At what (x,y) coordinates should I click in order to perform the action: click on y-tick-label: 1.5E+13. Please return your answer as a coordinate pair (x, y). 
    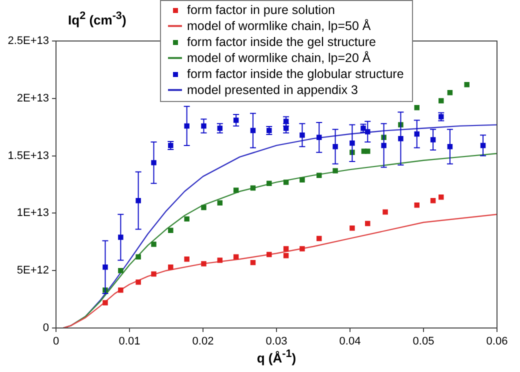
    Looking at the image, I should click on (28, 156).